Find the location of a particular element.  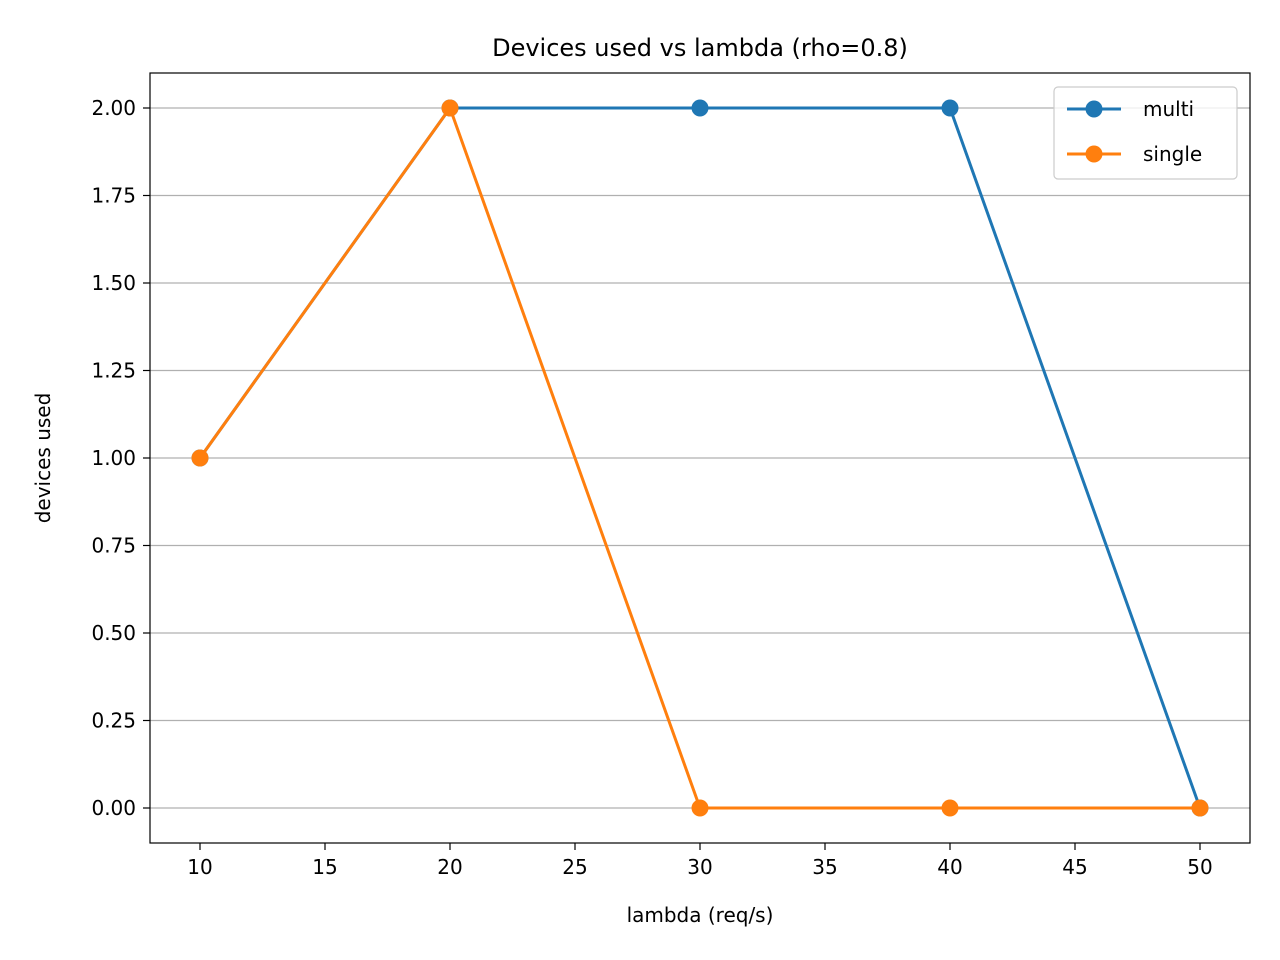

chart-title: Devices used vs lambda (rho=0.8) is located at coordinates (700, 48).